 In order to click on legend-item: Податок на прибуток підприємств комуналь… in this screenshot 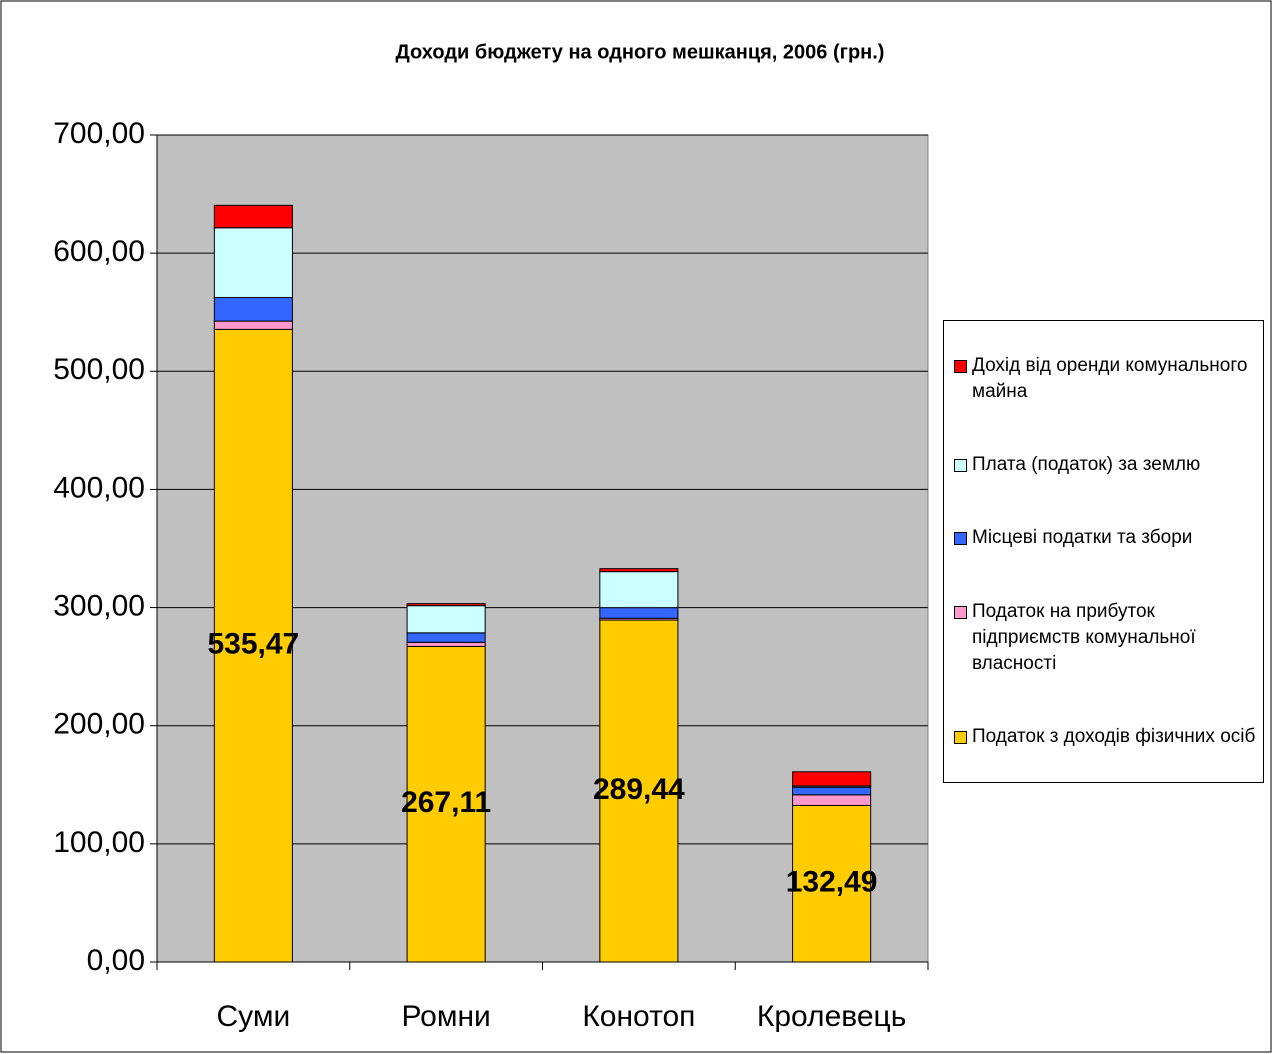, I will do `click(1103, 638)`.